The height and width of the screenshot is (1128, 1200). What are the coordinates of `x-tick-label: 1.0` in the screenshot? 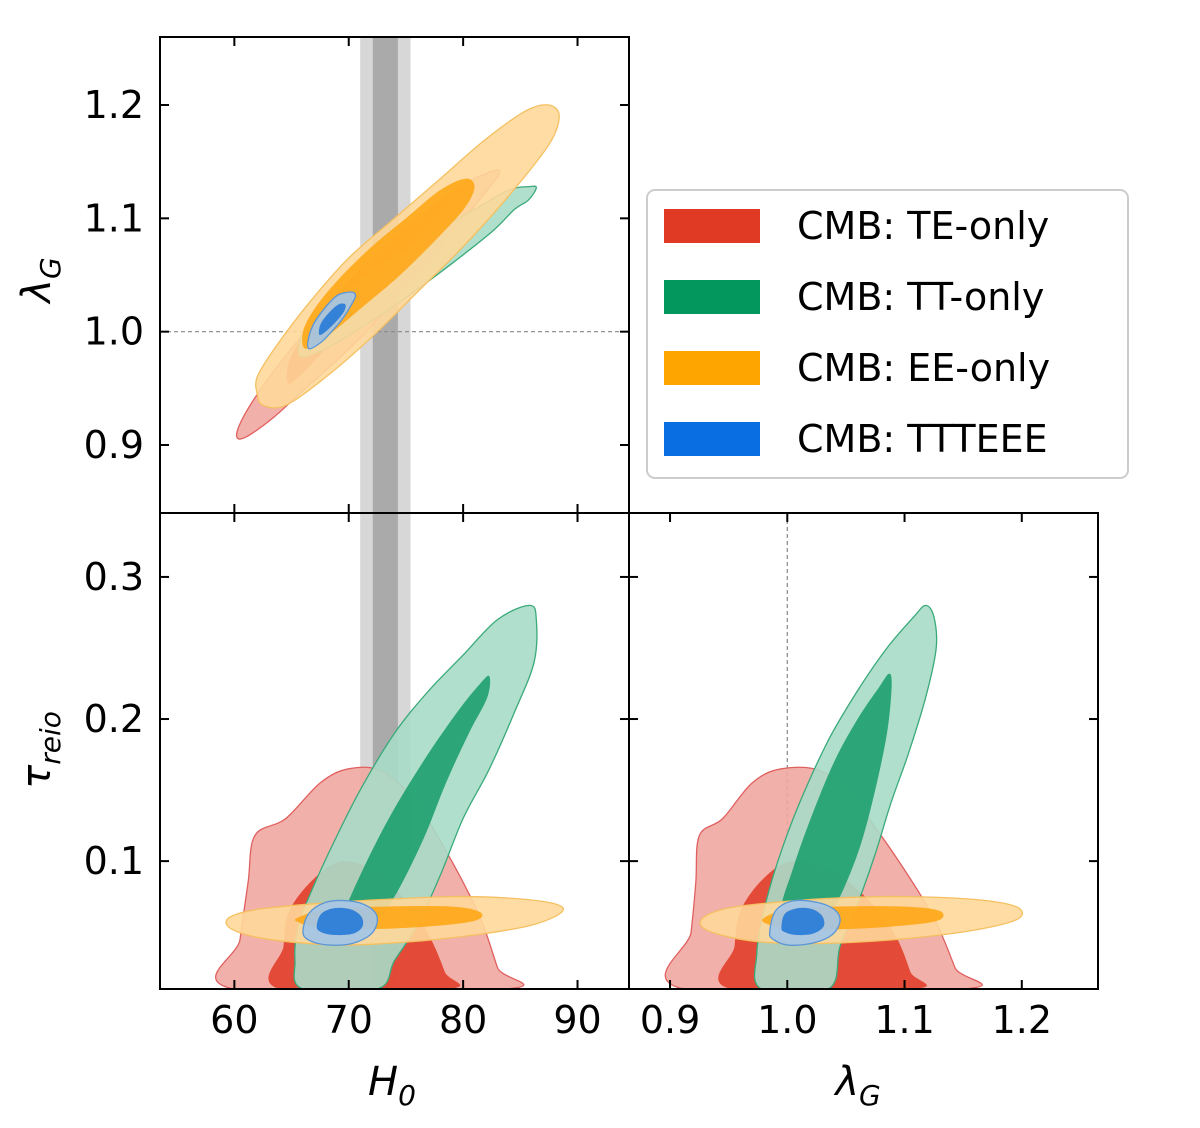 It's located at (787, 1020).